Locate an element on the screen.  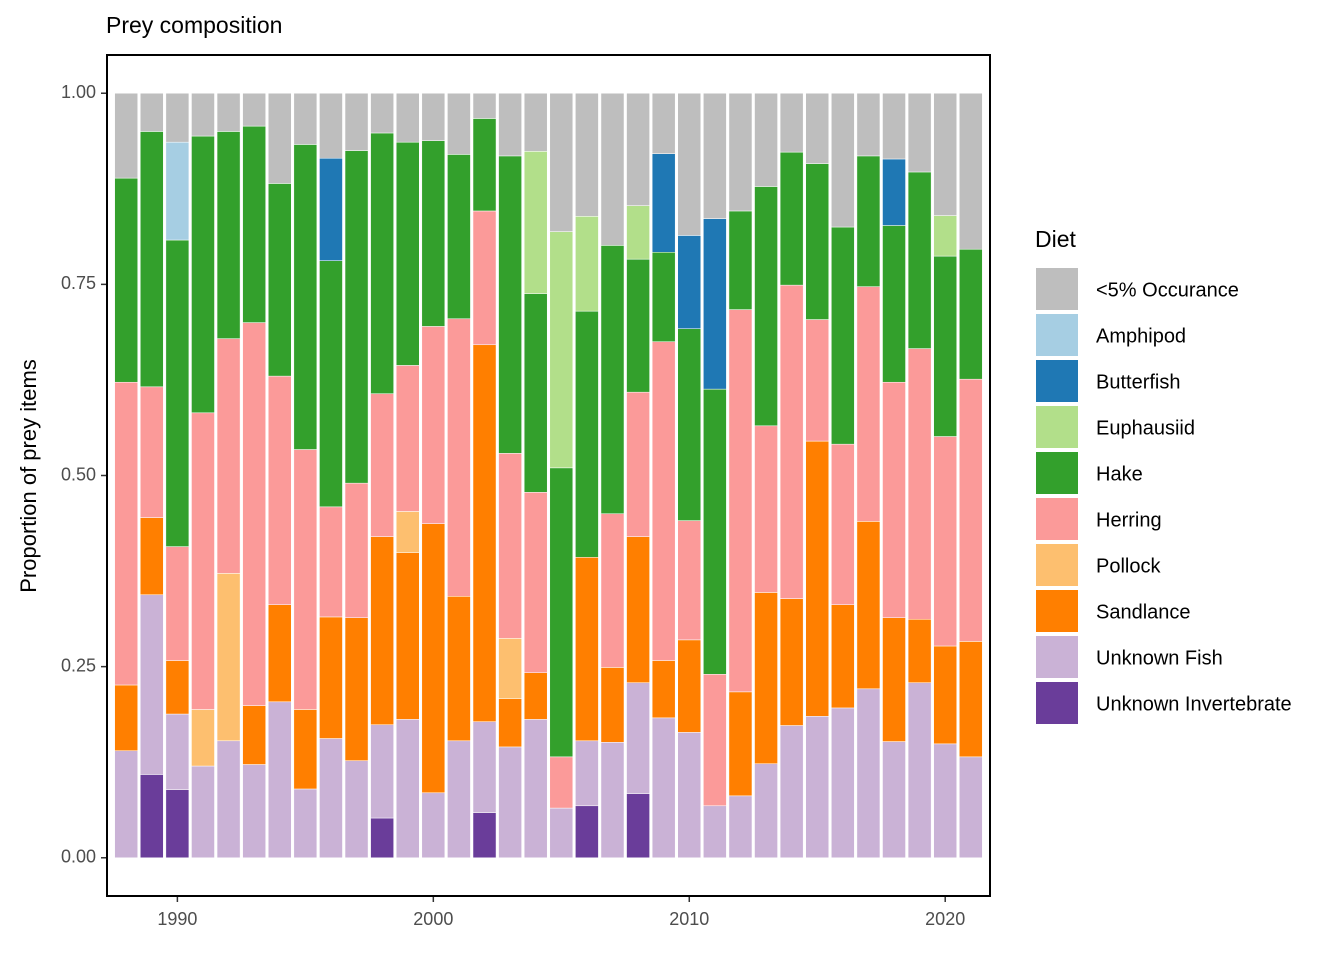
y-tick-label: 0.50 is located at coordinates (78, 474).